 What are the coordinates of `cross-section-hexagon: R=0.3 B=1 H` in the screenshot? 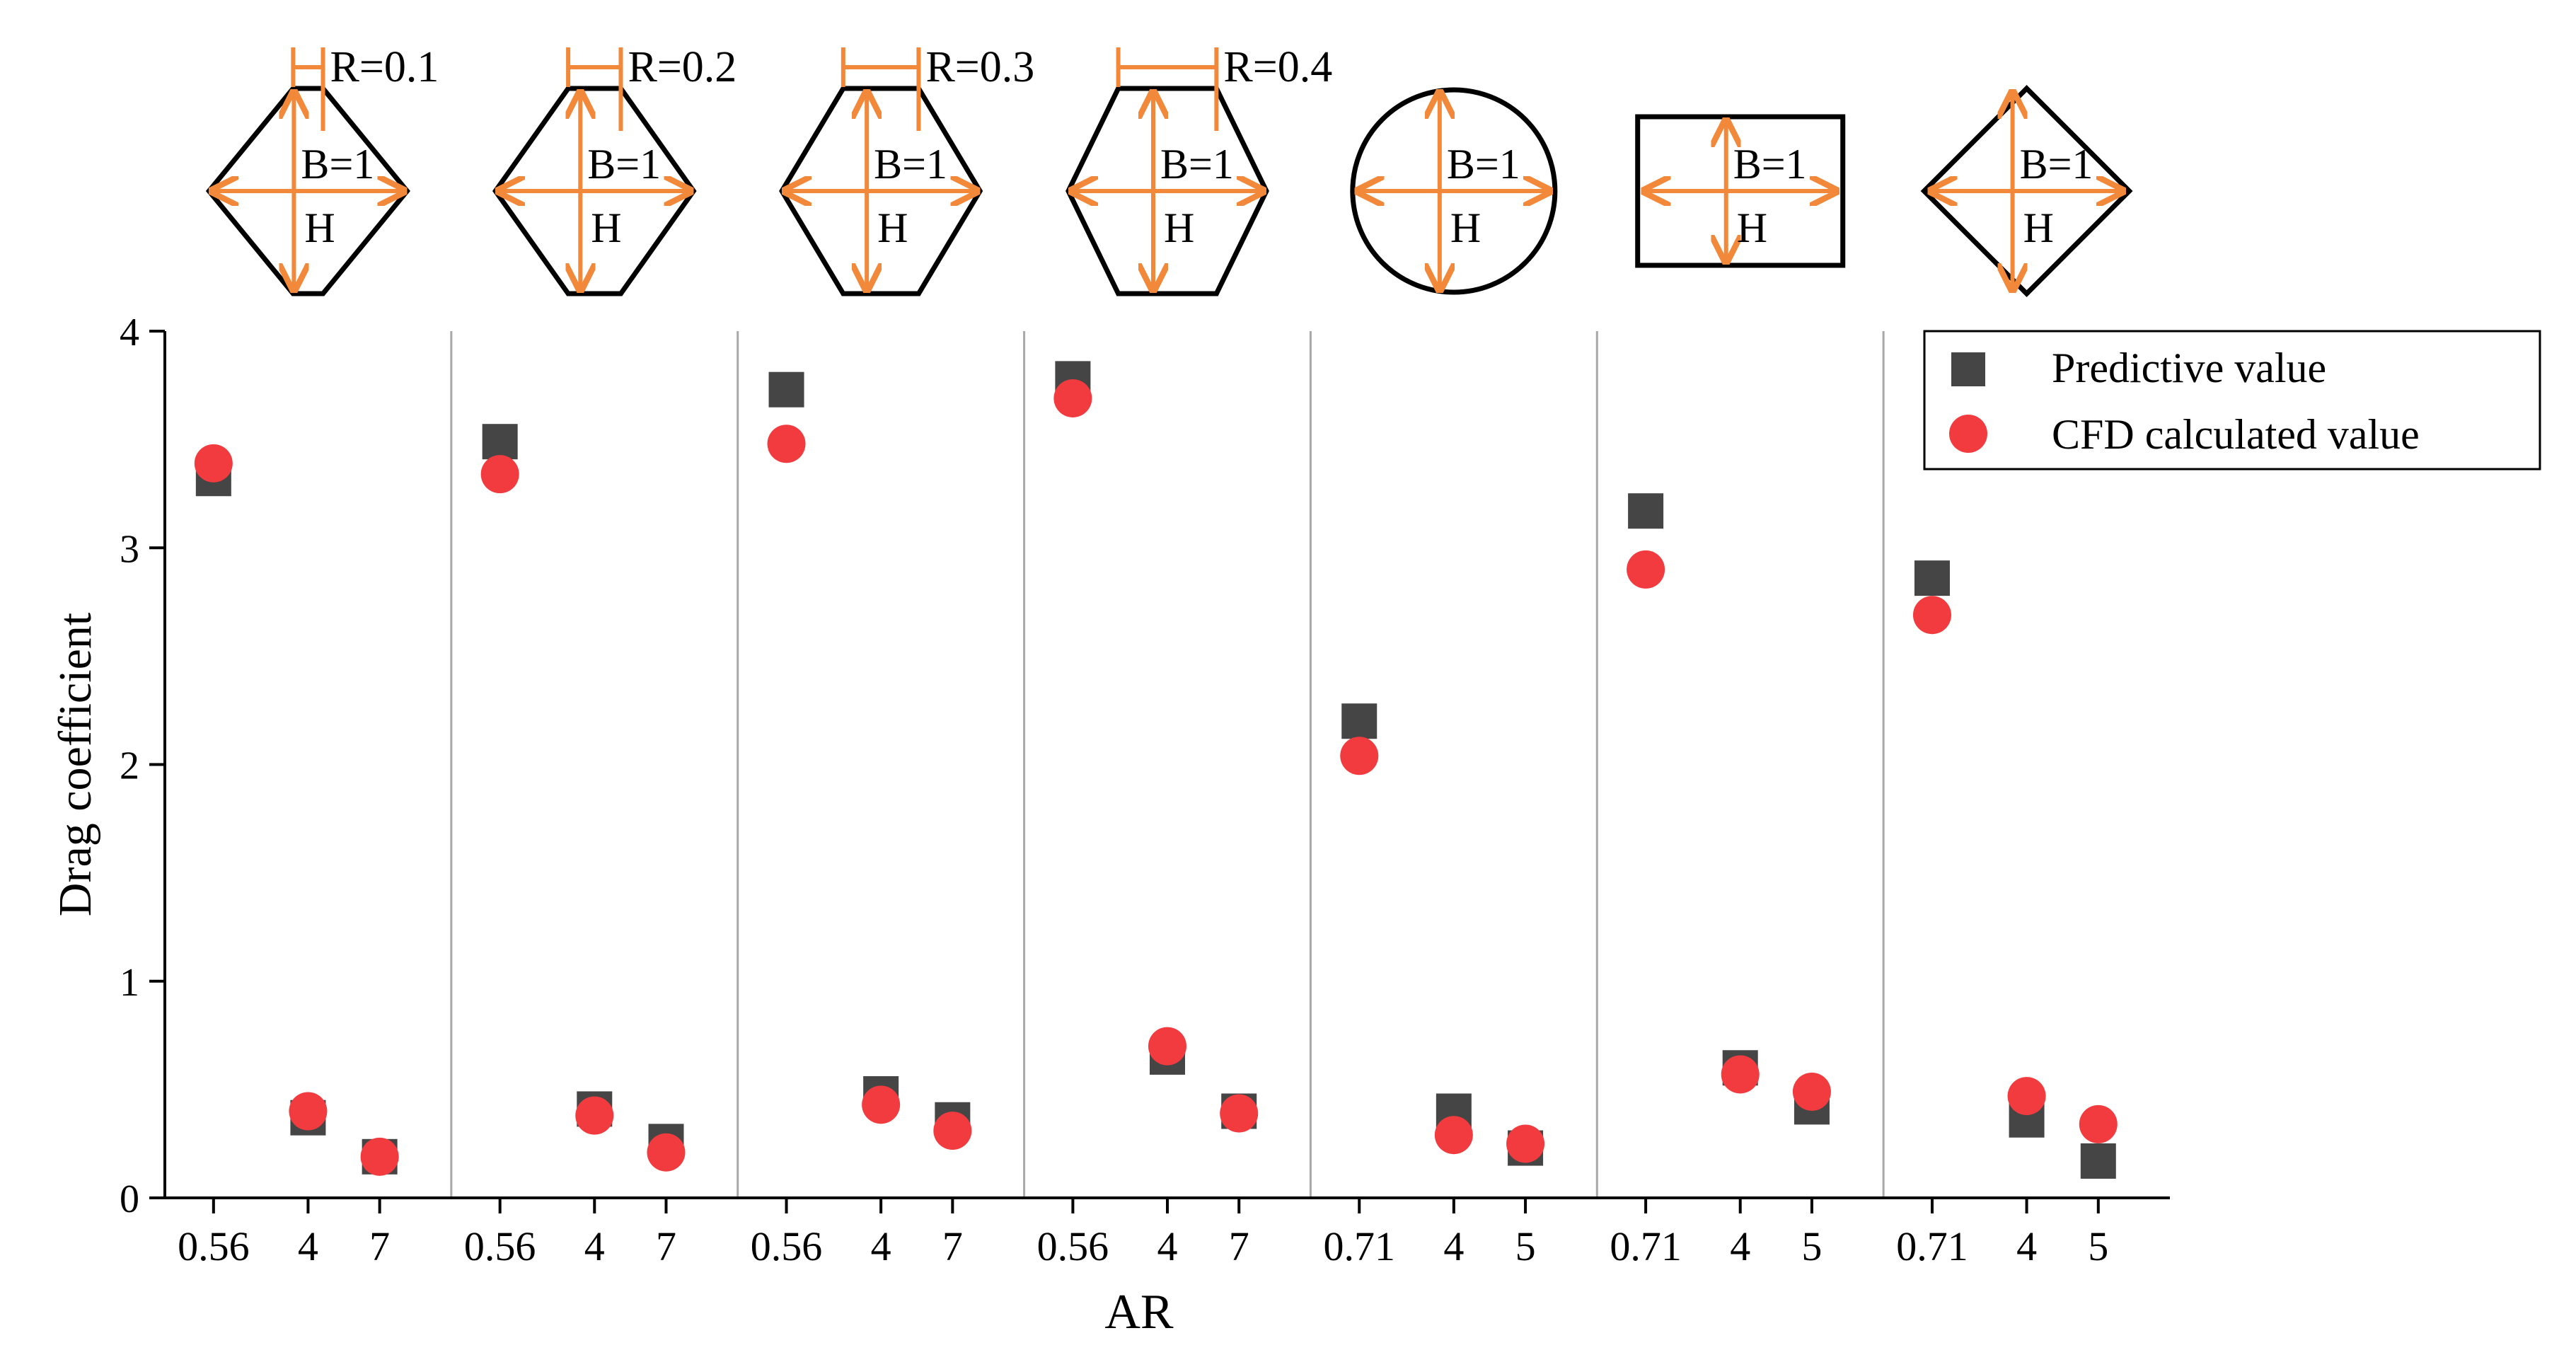 It's located at (906, 169).